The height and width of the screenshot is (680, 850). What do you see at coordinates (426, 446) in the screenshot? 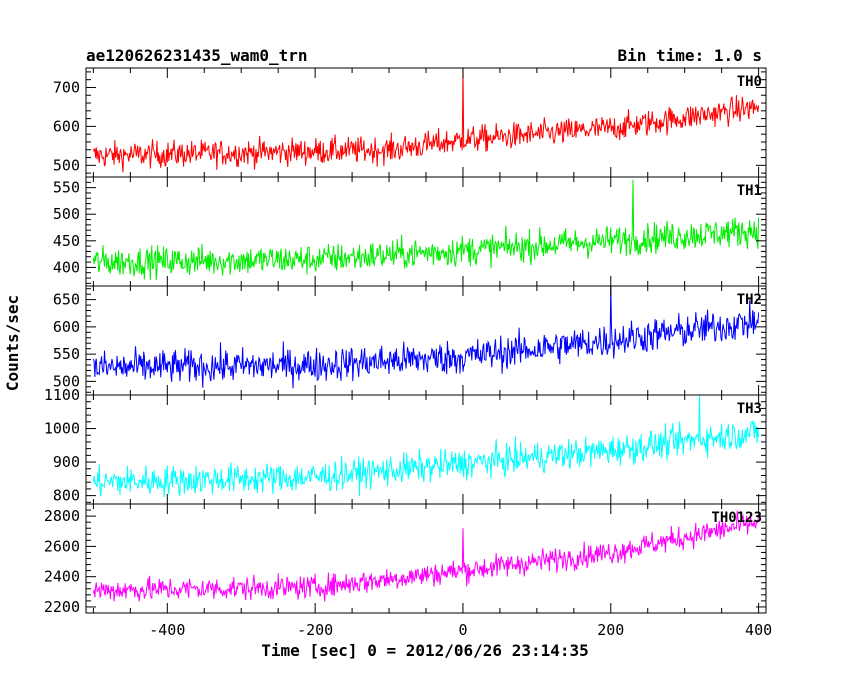
I see `series-line-th3` at bounding box center [426, 446].